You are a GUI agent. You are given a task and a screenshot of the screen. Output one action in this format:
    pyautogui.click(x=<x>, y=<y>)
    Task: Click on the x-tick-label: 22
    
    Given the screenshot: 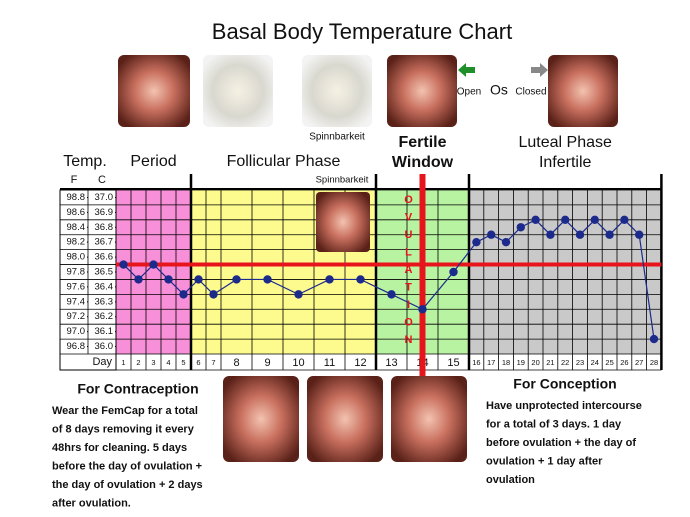 What is the action you would take?
    pyautogui.click(x=565, y=362)
    